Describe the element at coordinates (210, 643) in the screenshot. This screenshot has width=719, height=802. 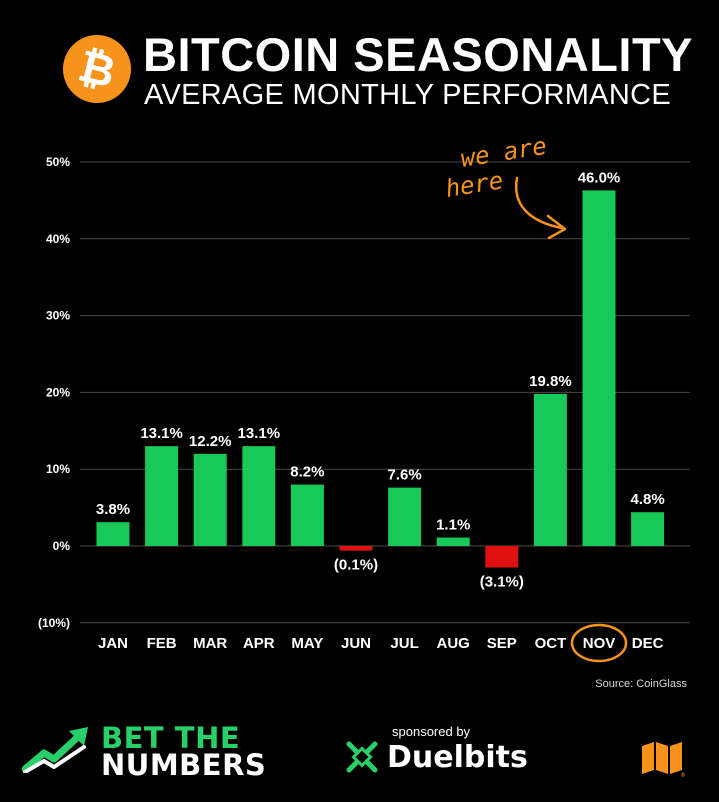
I see `x-tick-label: MAR` at that location.